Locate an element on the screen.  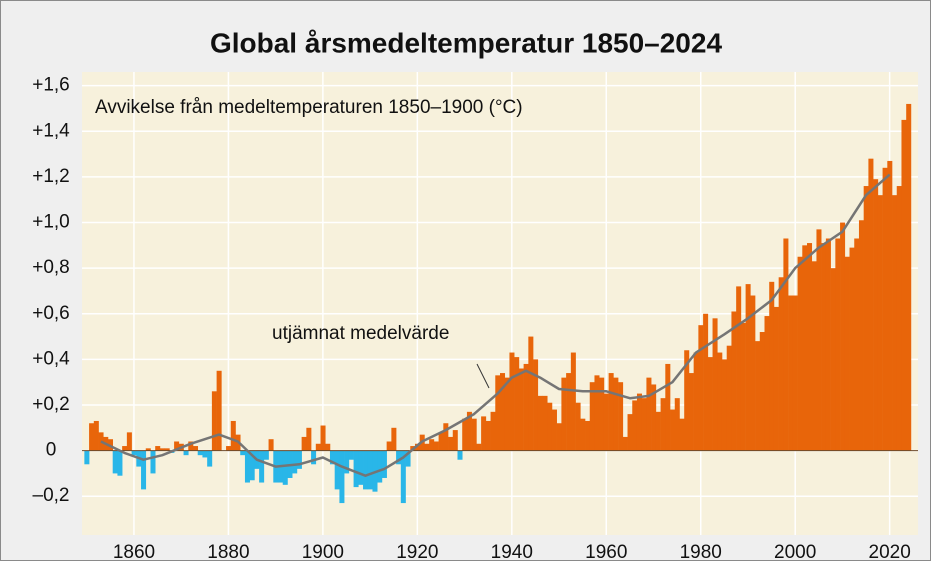
x-tick-label: 1880 is located at coordinates (228, 552).